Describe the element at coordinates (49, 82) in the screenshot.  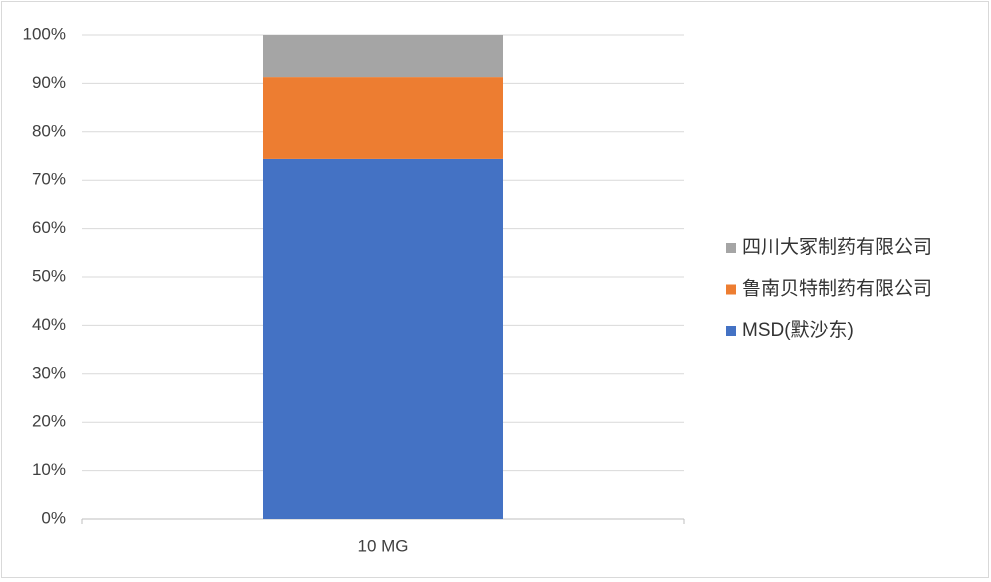
I see `y-tick-label: 90%` at that location.